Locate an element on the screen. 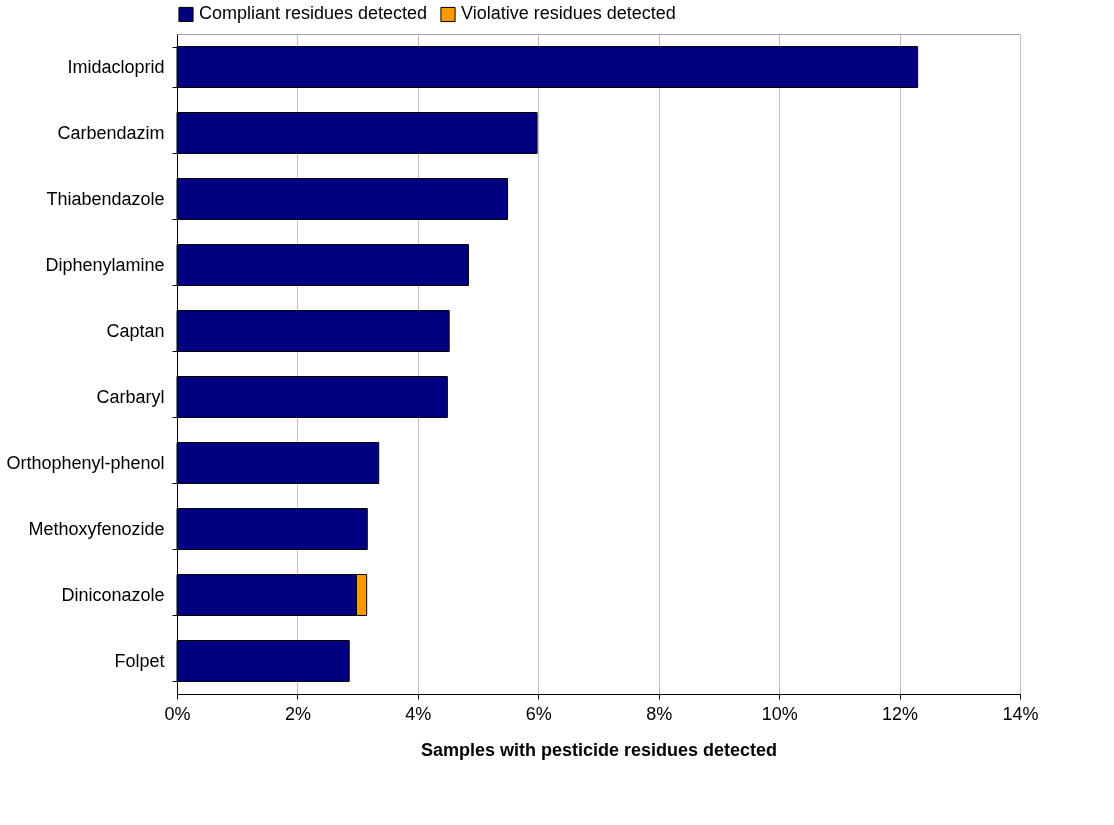 The height and width of the screenshot is (825, 1114). y-tick-label: Carbendazim is located at coordinates (111, 132).